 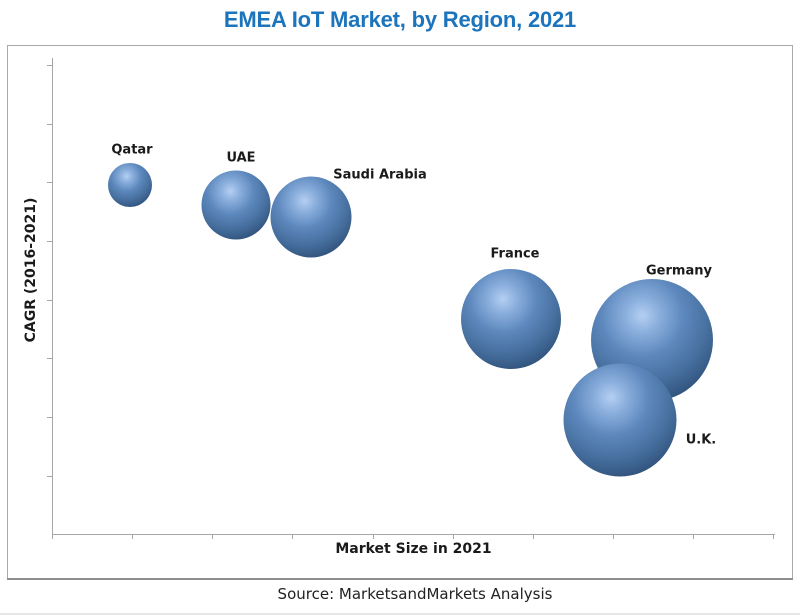 I want to click on bubble-label-france: France, so click(x=514, y=254).